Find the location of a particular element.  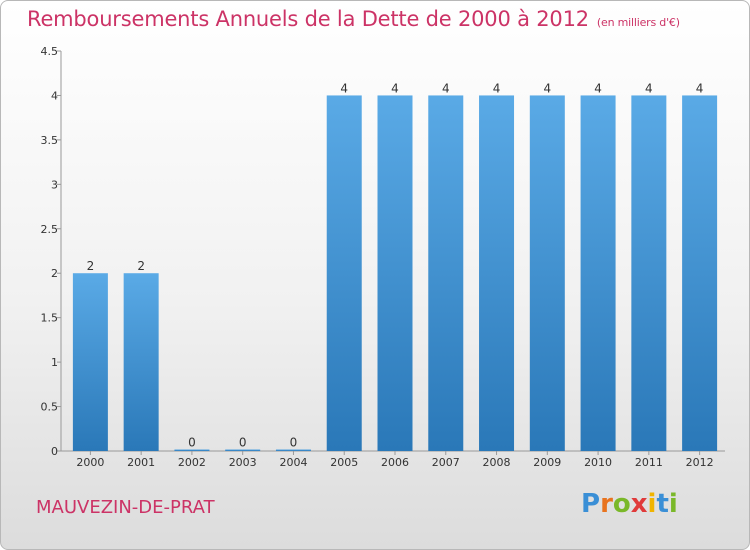

x-tick-label: 2008 is located at coordinates (497, 462).